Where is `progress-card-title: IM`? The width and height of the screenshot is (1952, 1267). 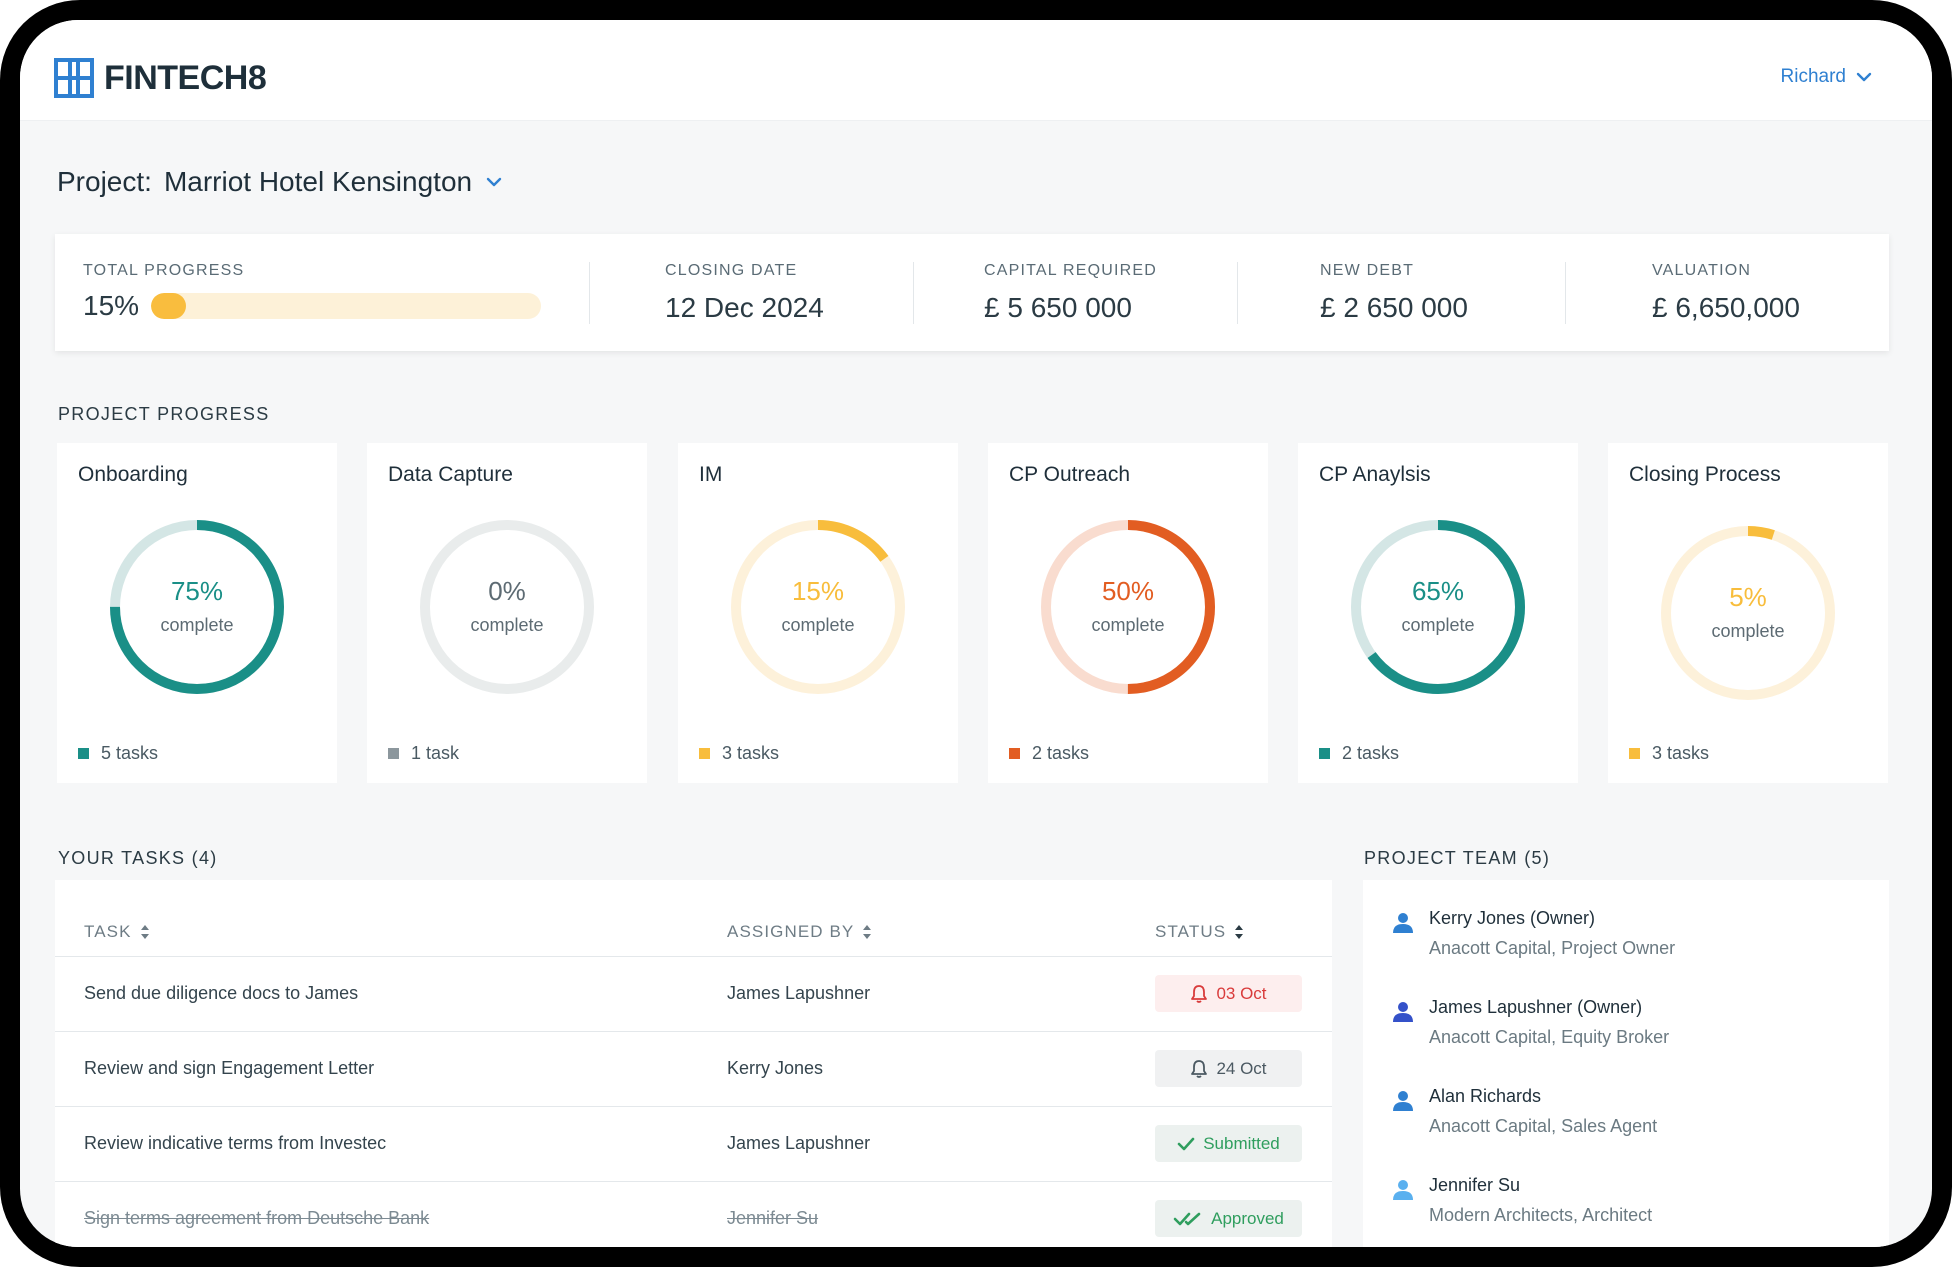
progress-card-title: IM is located at coordinates (711, 474).